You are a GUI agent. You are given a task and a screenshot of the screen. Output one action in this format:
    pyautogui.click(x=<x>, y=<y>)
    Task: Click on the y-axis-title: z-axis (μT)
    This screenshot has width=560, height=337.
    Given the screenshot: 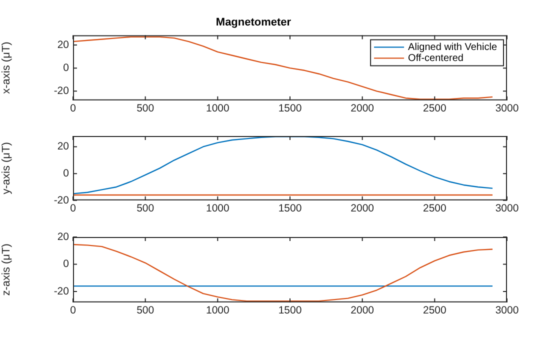 What is the action you would take?
    pyautogui.click(x=6, y=270)
    